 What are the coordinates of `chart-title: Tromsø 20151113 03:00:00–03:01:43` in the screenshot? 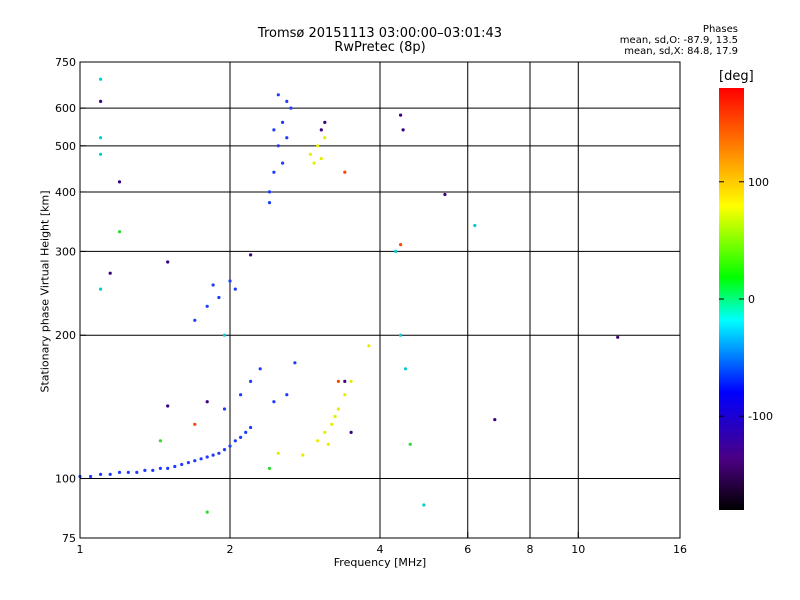 It's located at (380, 33).